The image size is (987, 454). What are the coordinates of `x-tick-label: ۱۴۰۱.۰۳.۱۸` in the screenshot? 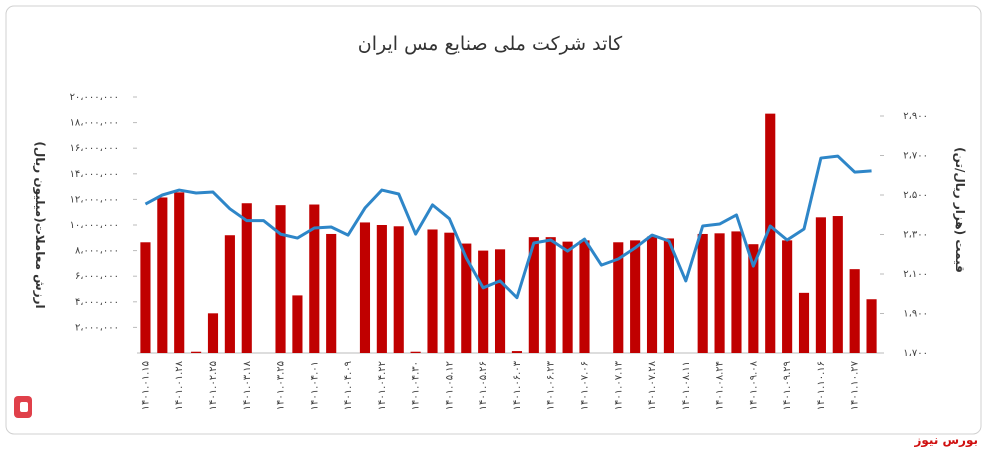 It's located at (247, 385).